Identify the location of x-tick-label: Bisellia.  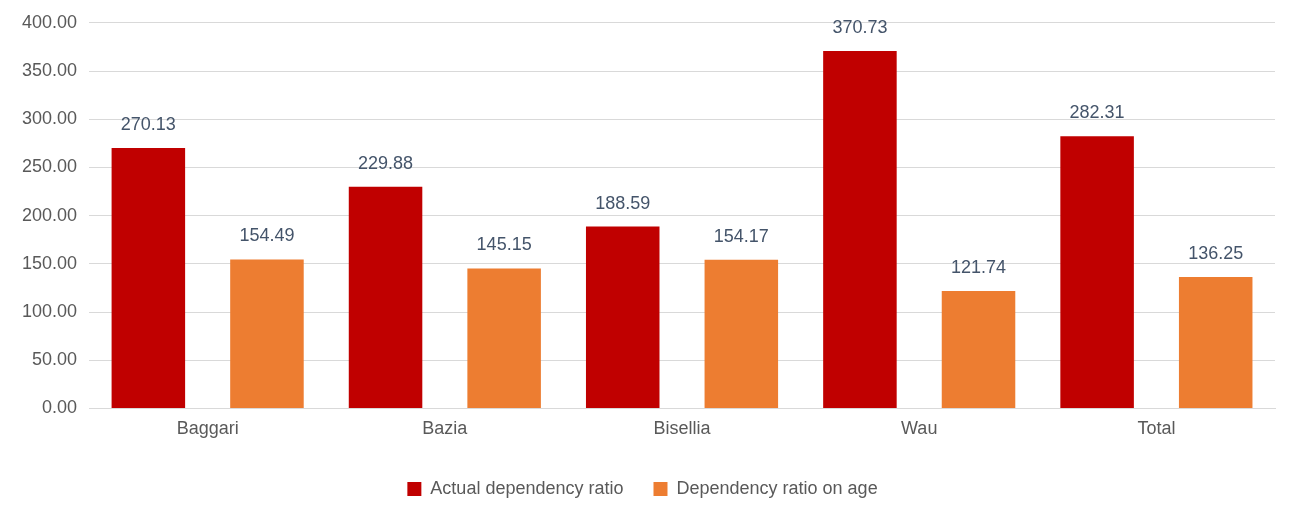
(682, 428).